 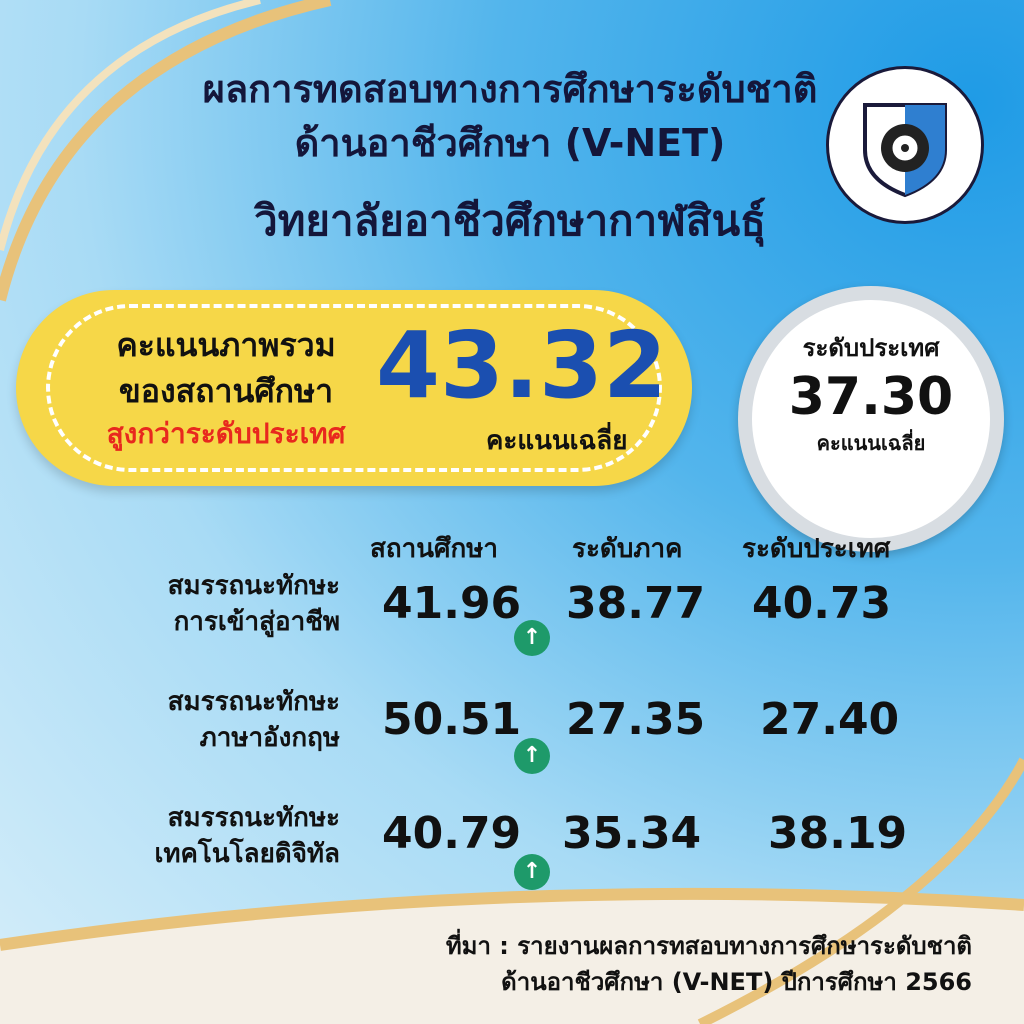 What do you see at coordinates (220, 720) in the screenshot?
I see `row-label: สมรรถนะทักษะภาษาอังกฤษ` at bounding box center [220, 720].